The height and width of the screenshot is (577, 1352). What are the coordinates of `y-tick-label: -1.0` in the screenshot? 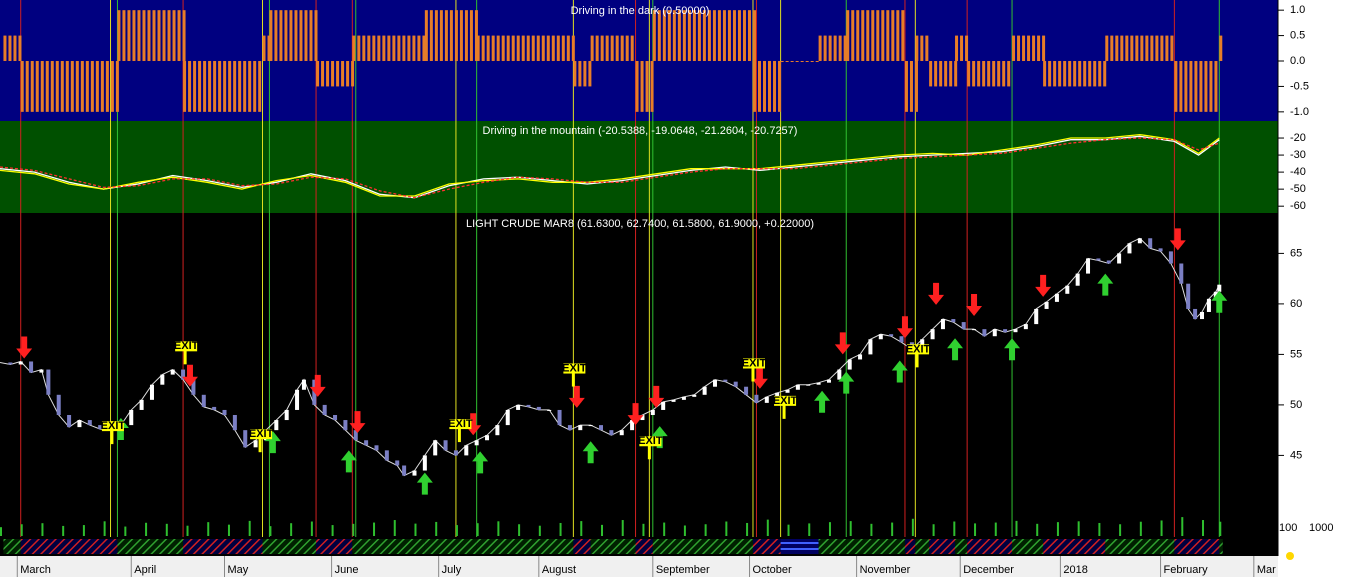 It's located at (1299, 112).